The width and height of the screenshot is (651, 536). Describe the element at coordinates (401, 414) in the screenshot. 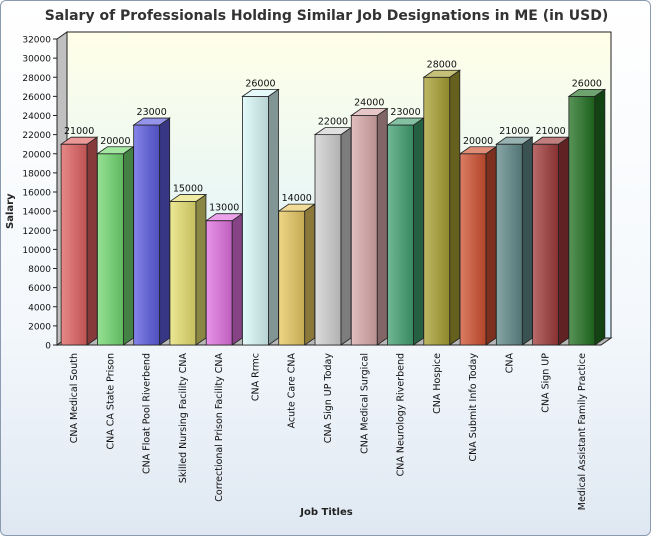

I see `x-tick-label: CNA Neurology Riverbend` at that location.